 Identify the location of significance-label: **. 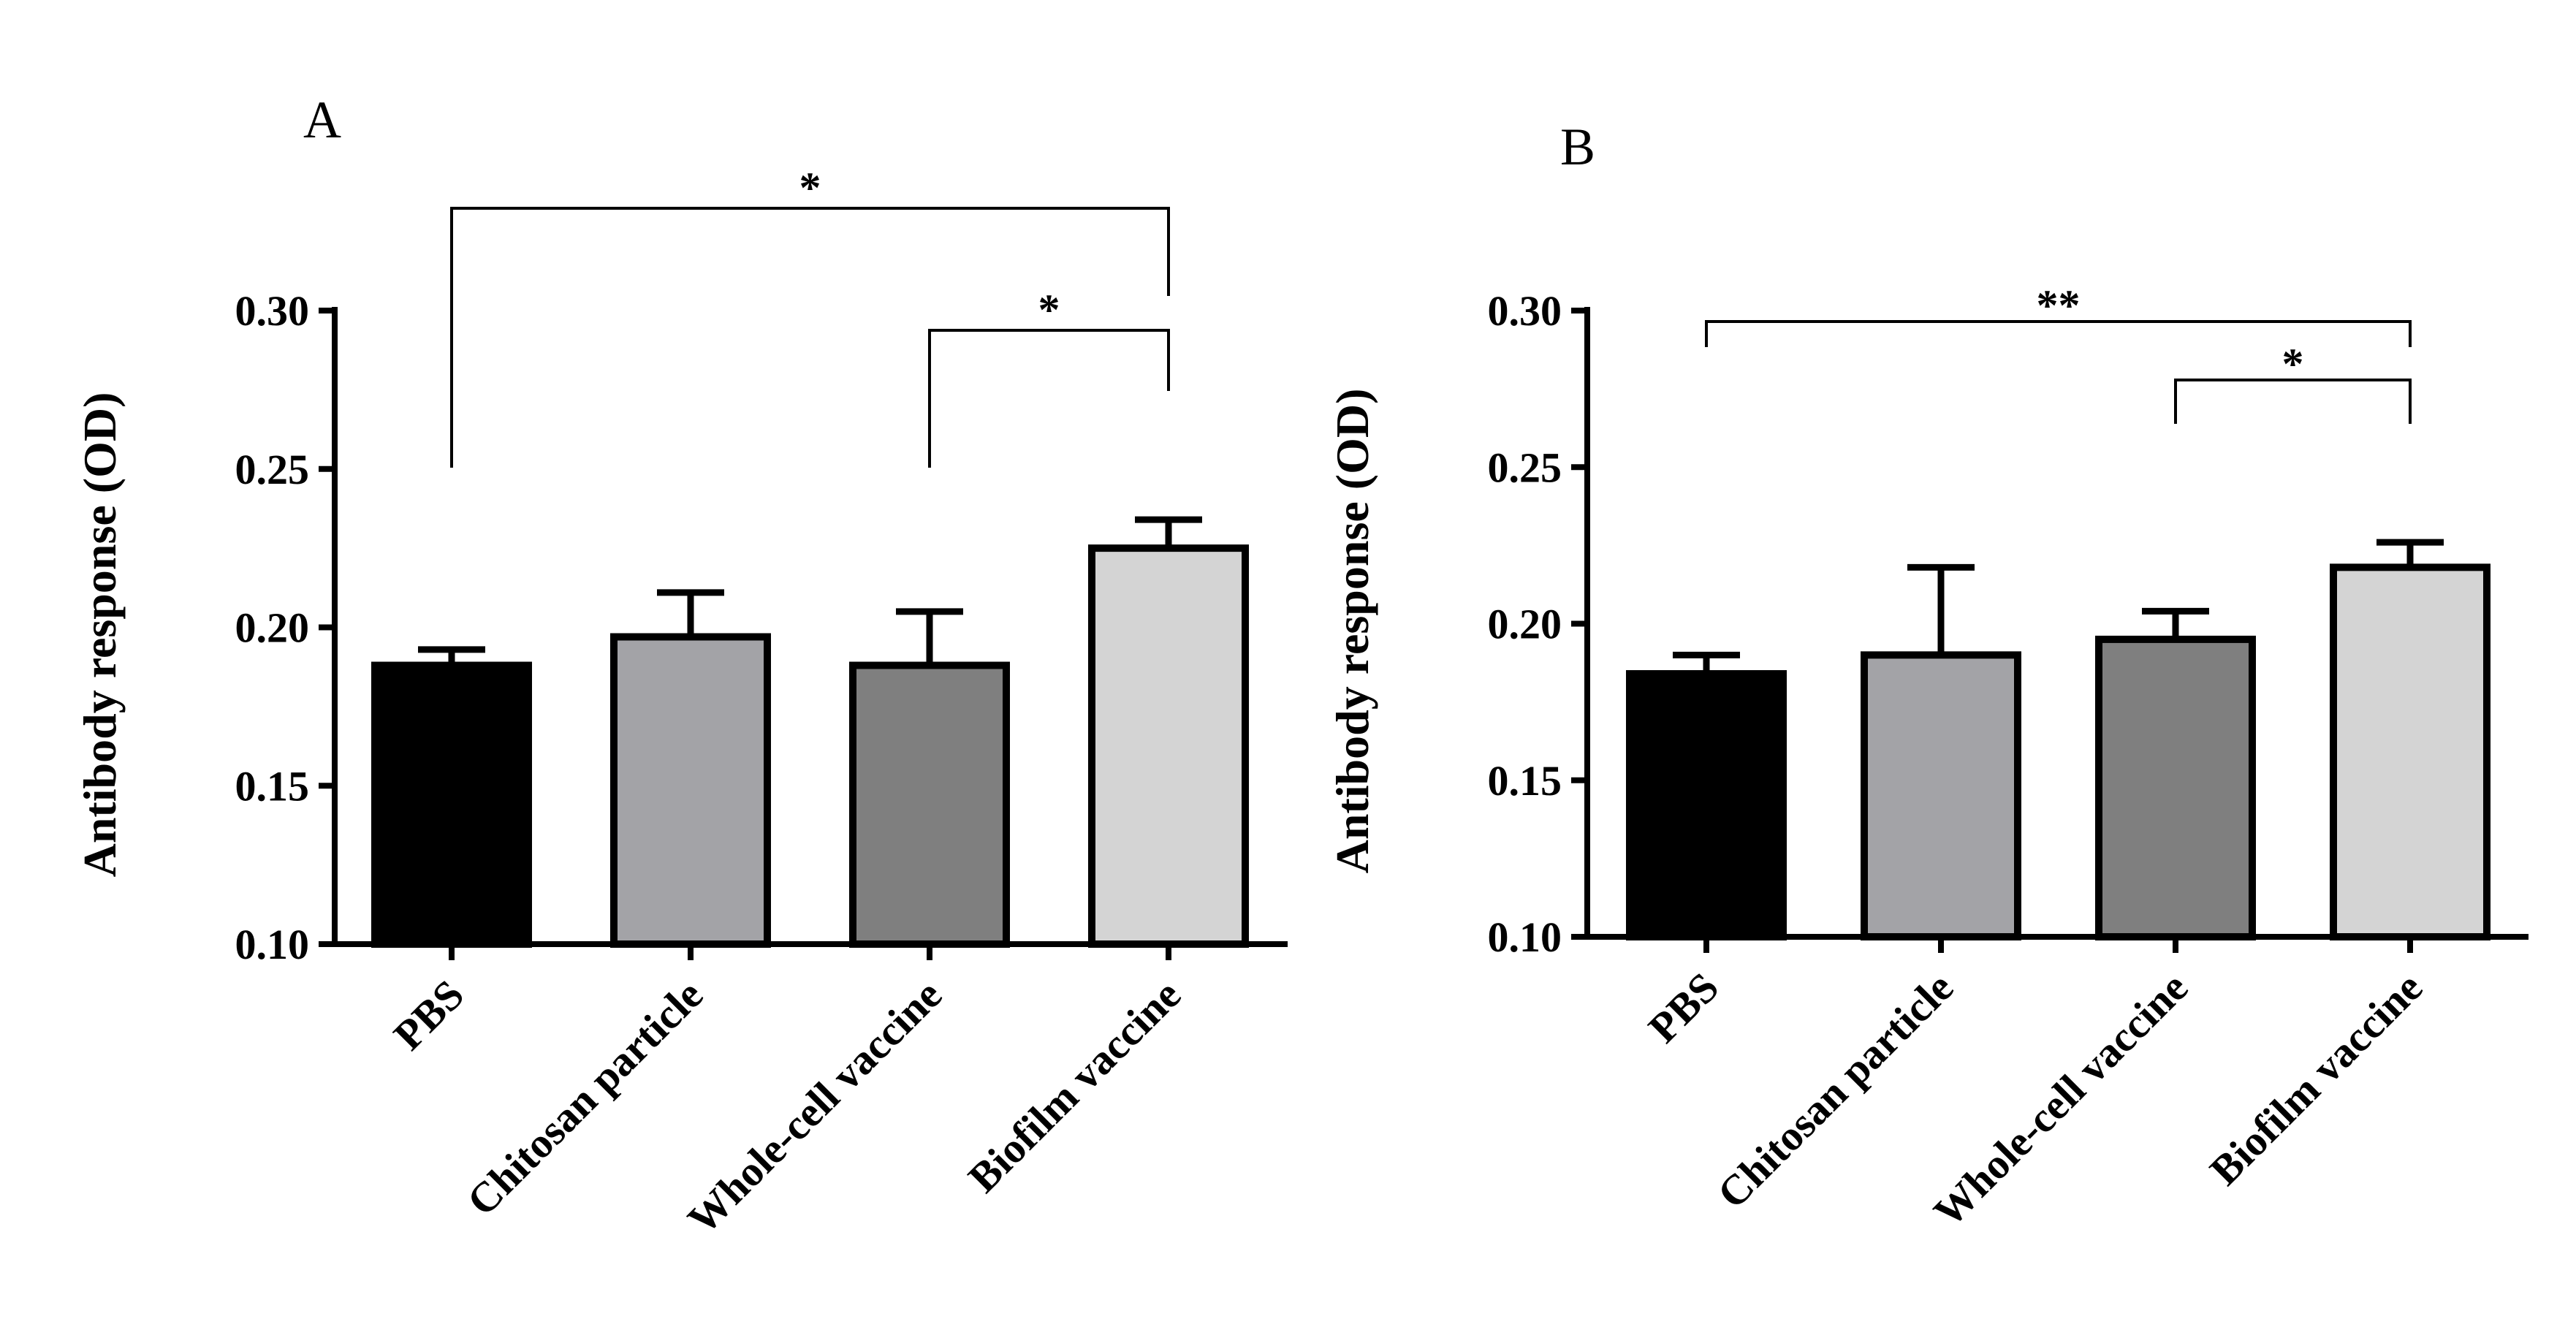
(2059, 306).